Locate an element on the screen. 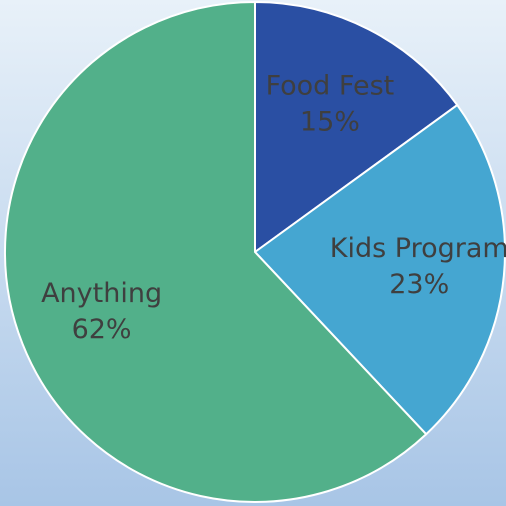 This screenshot has width=506, height=506. slice-value-label: 15% is located at coordinates (330, 121).